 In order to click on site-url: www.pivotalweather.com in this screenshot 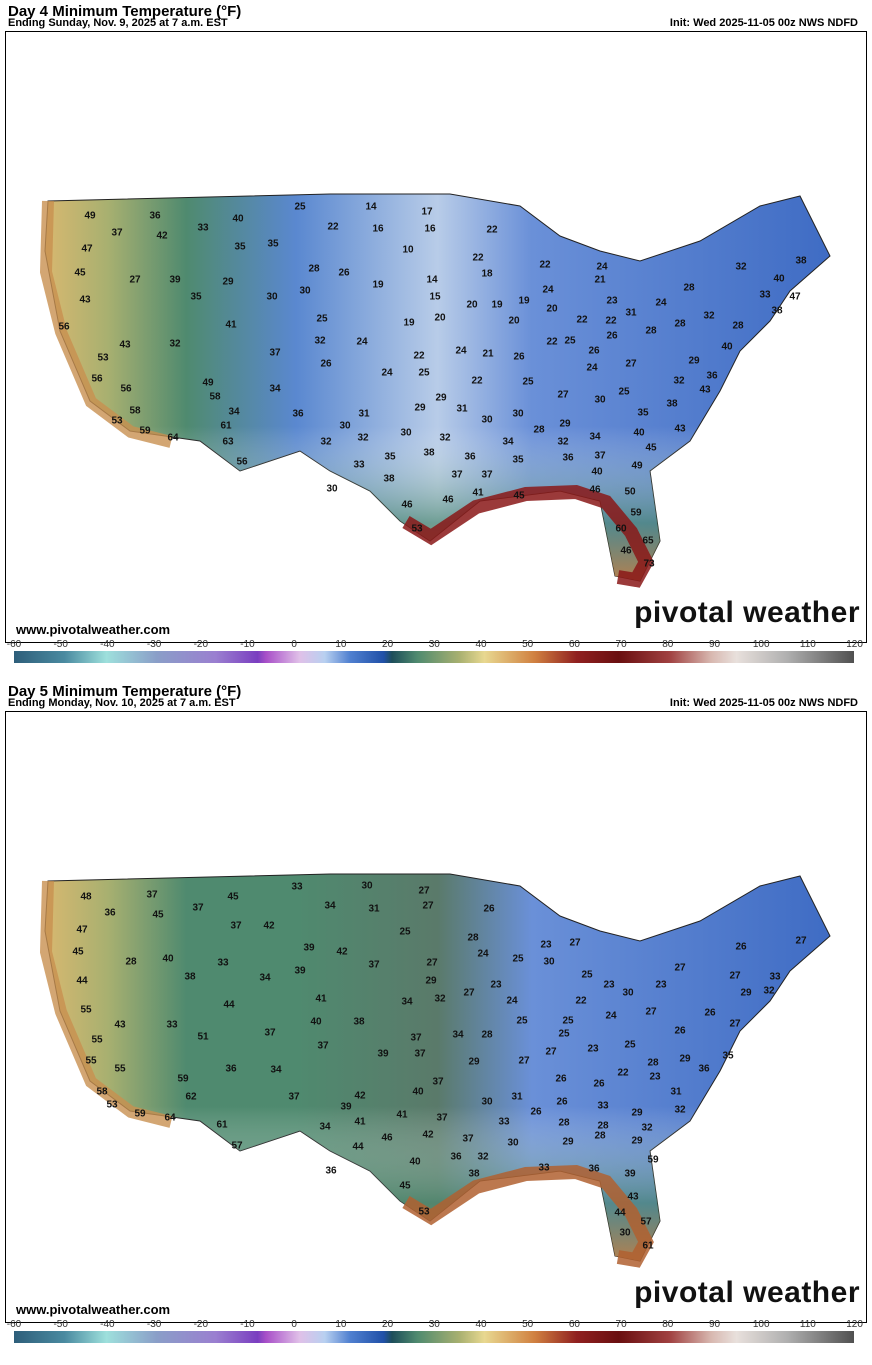, I will do `click(93, 1309)`.